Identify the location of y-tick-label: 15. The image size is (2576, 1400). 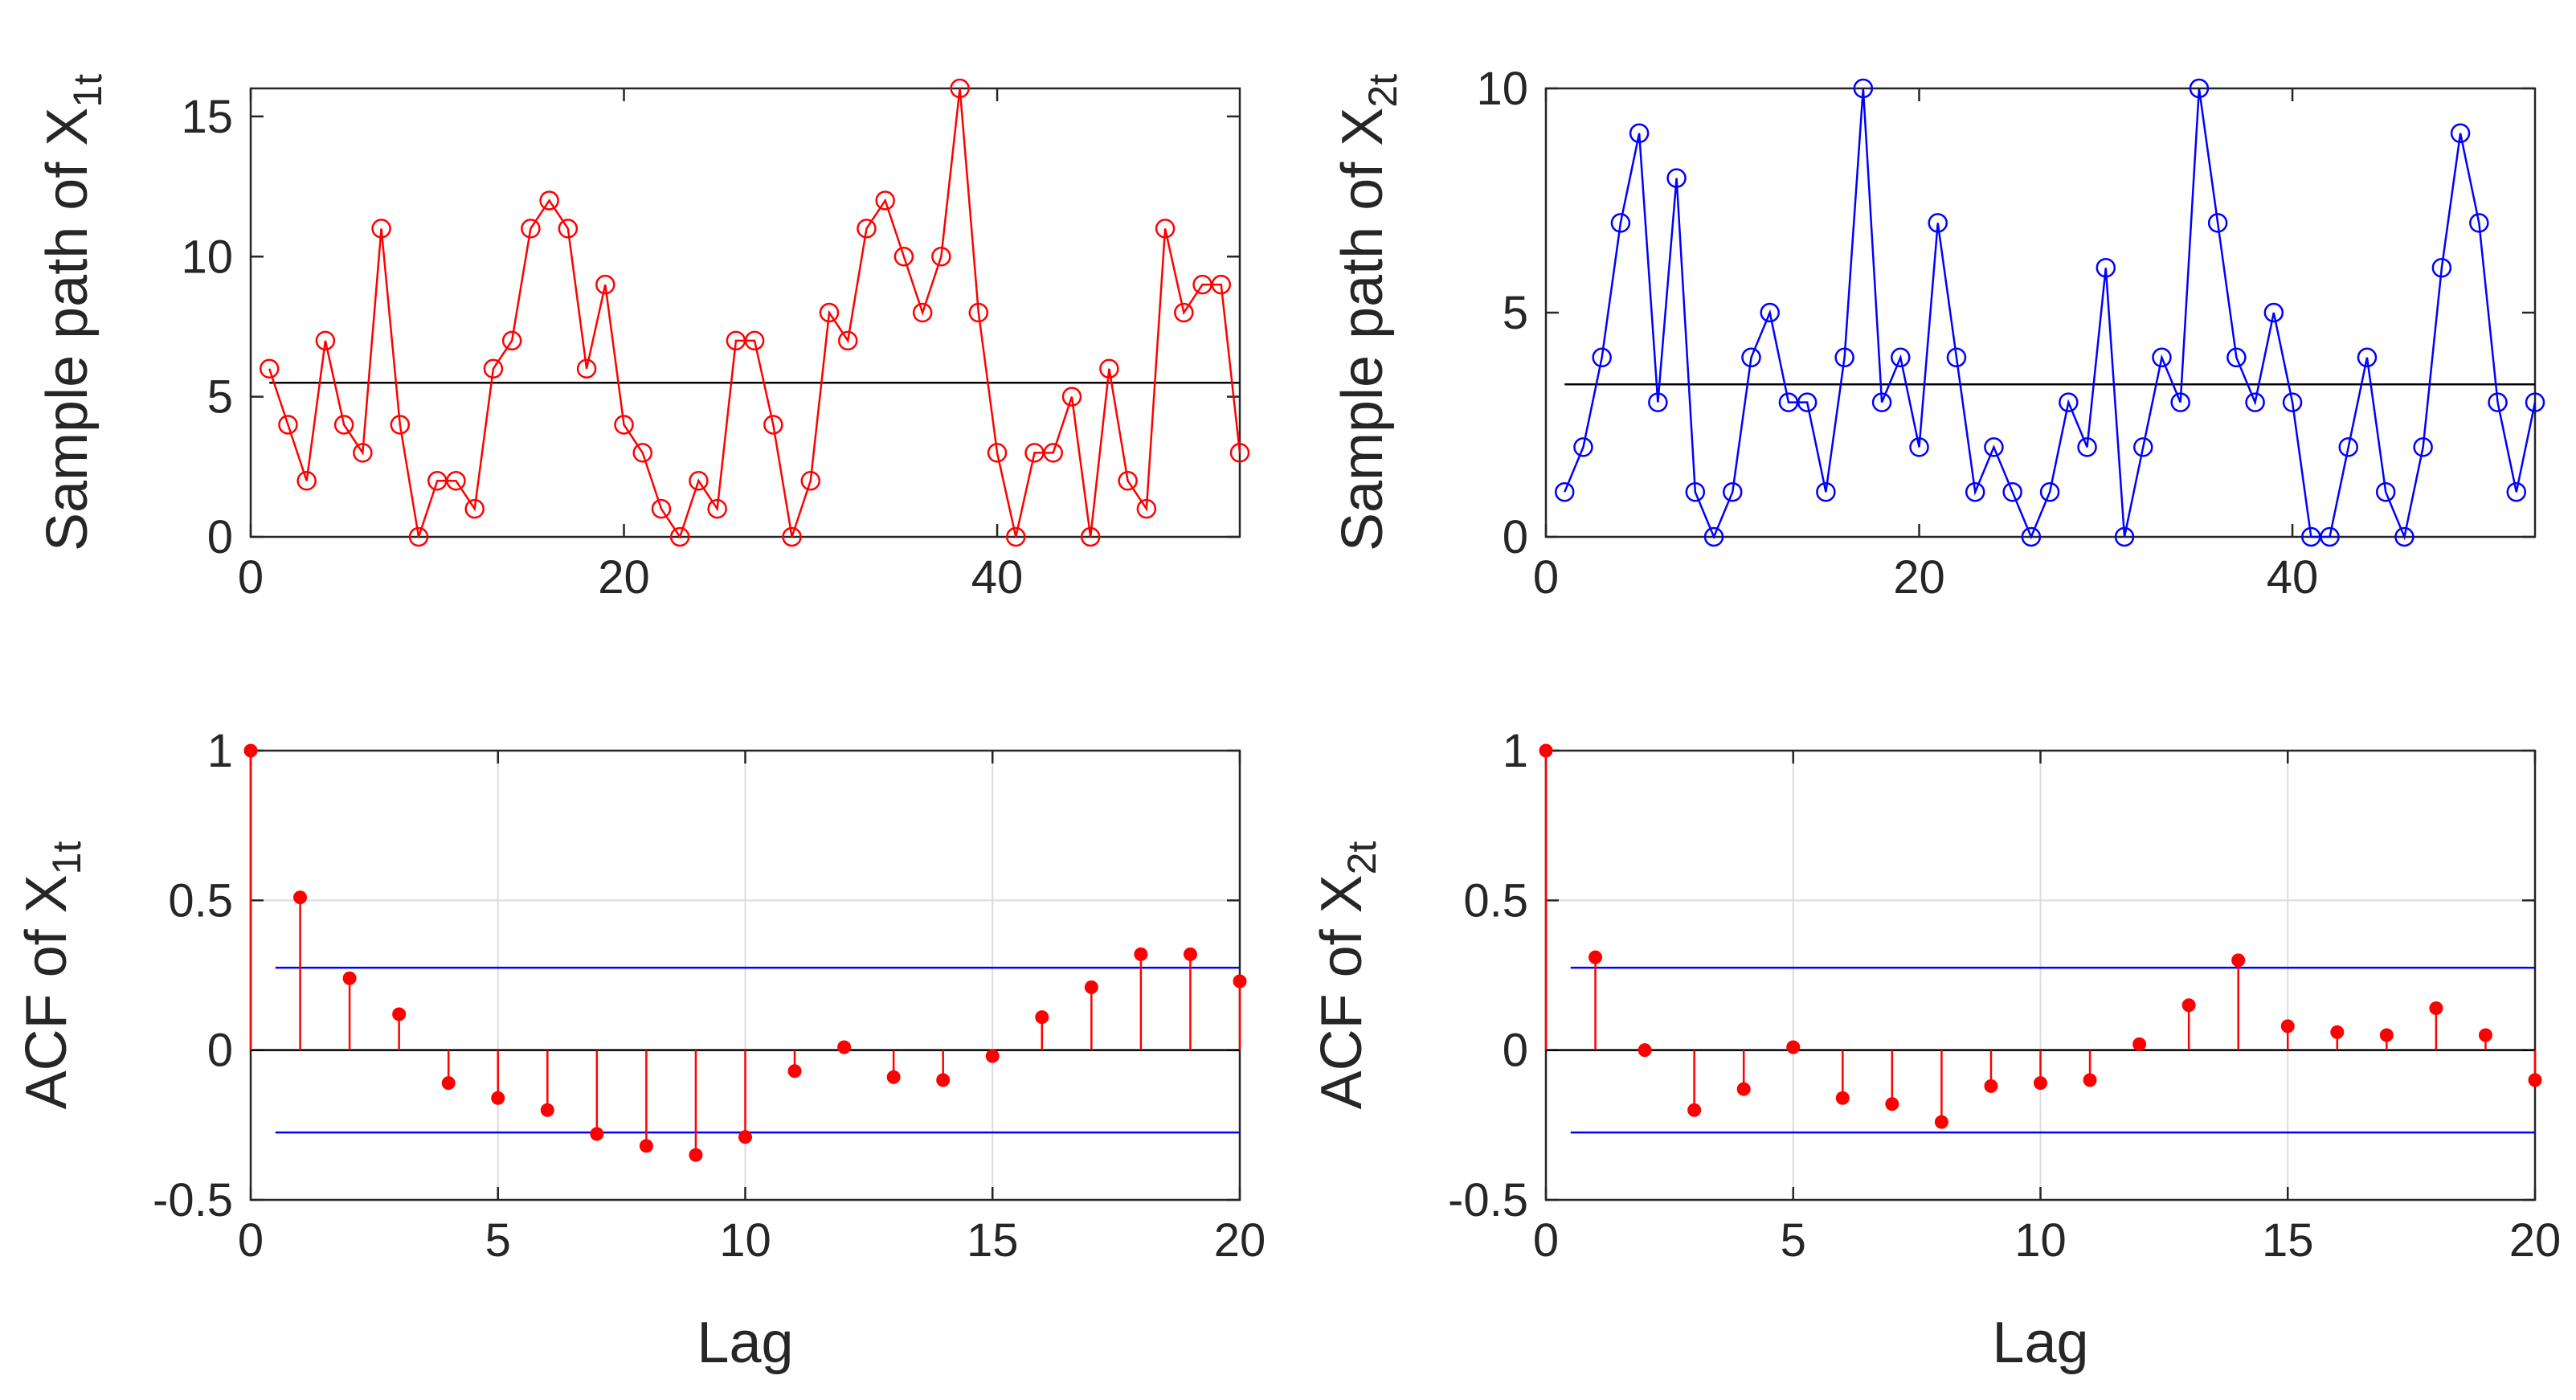
(207, 117).